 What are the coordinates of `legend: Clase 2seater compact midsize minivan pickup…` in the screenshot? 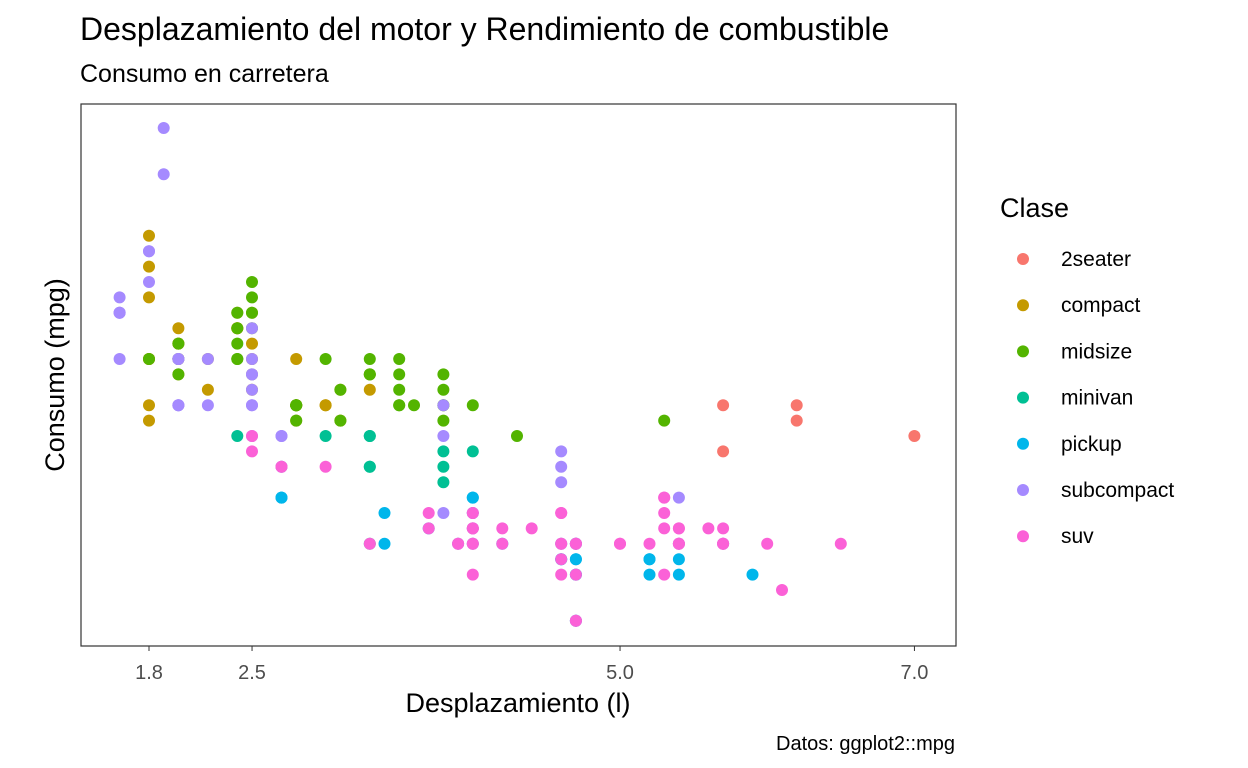 It's located at (1087, 370).